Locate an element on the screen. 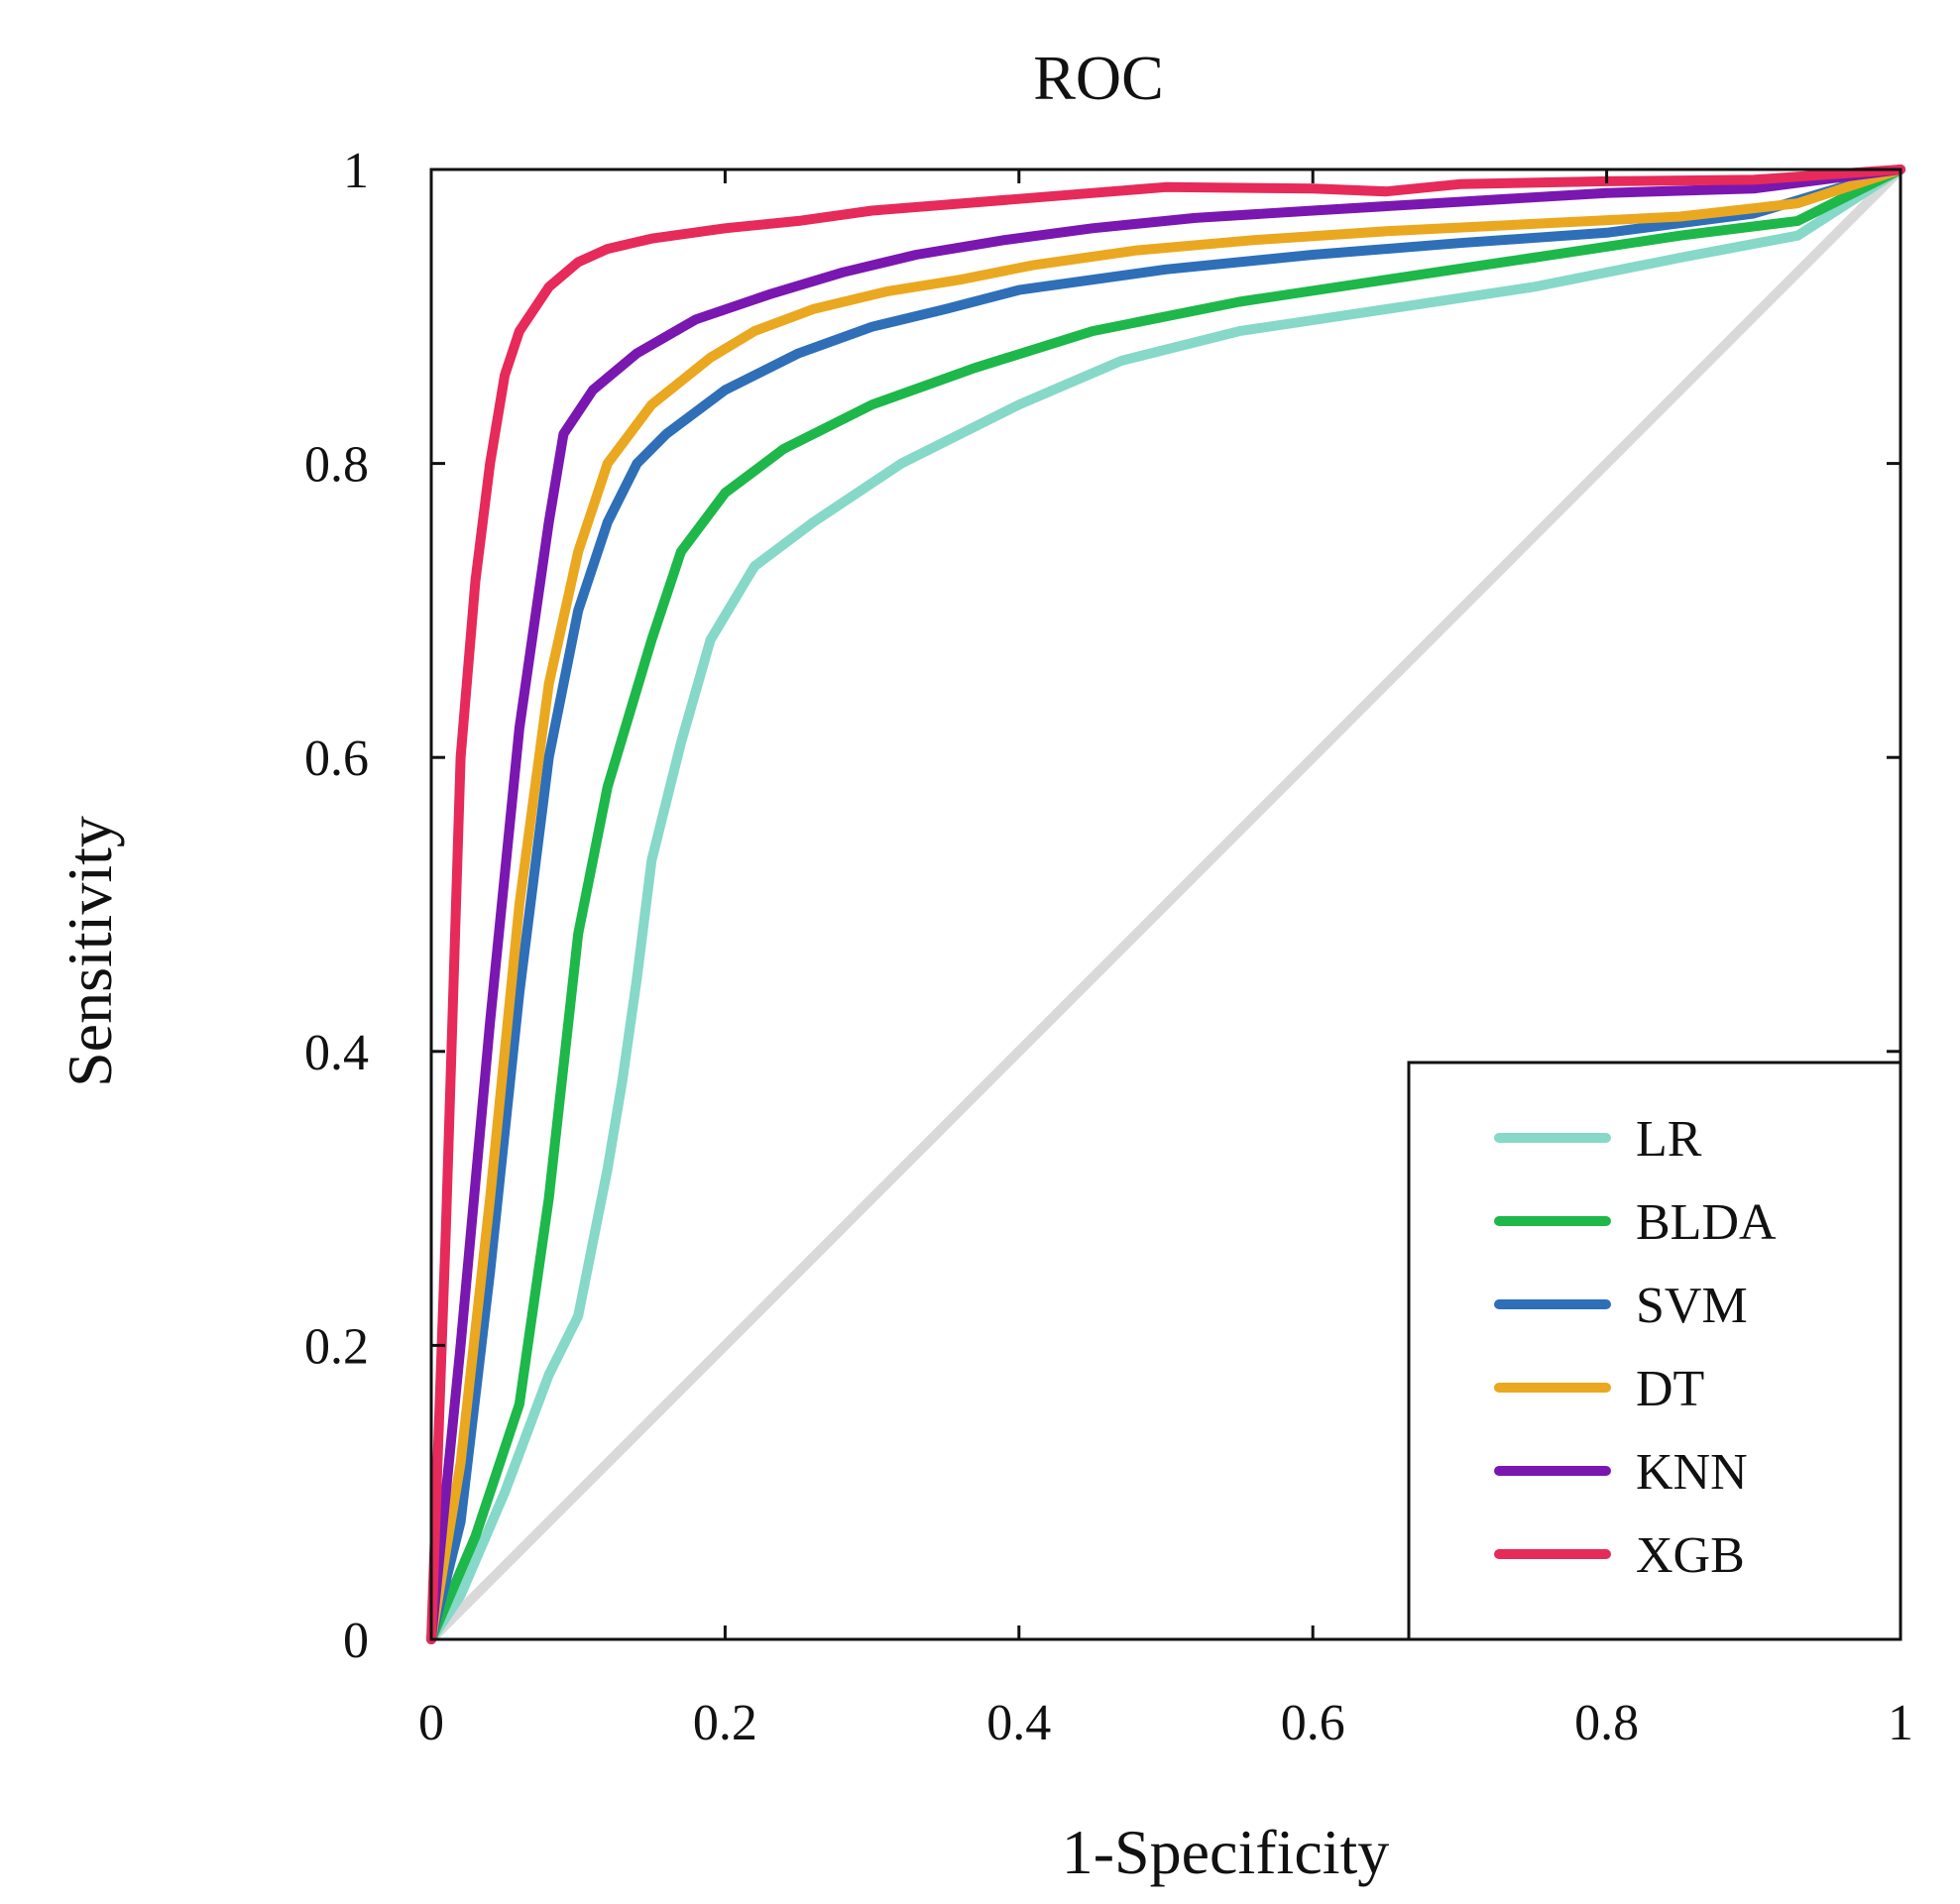 Image resolution: width=1960 pixels, height=1904 pixels. legend: LR BLDA SVM DT KNN XGB is located at coordinates (1654, 1351).